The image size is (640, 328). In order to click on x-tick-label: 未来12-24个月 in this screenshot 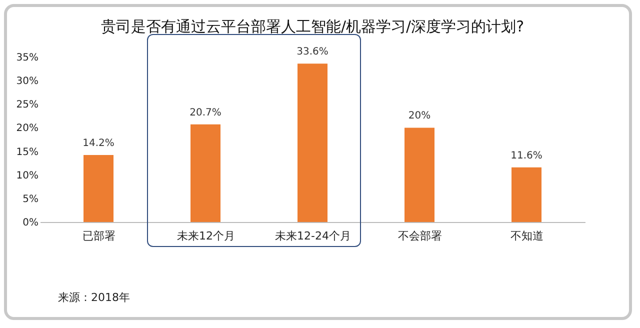, I will do `click(313, 236)`.